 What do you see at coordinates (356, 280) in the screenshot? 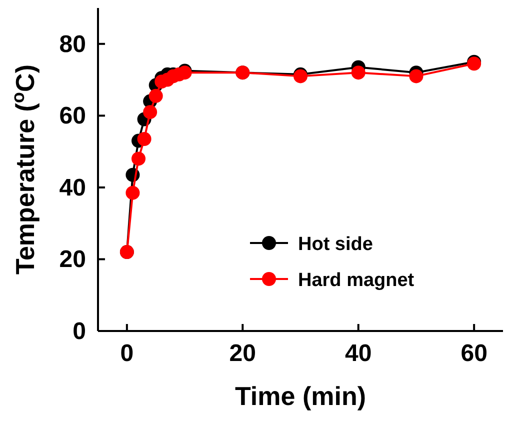
I see `legend-label: Hard magnet` at bounding box center [356, 280].